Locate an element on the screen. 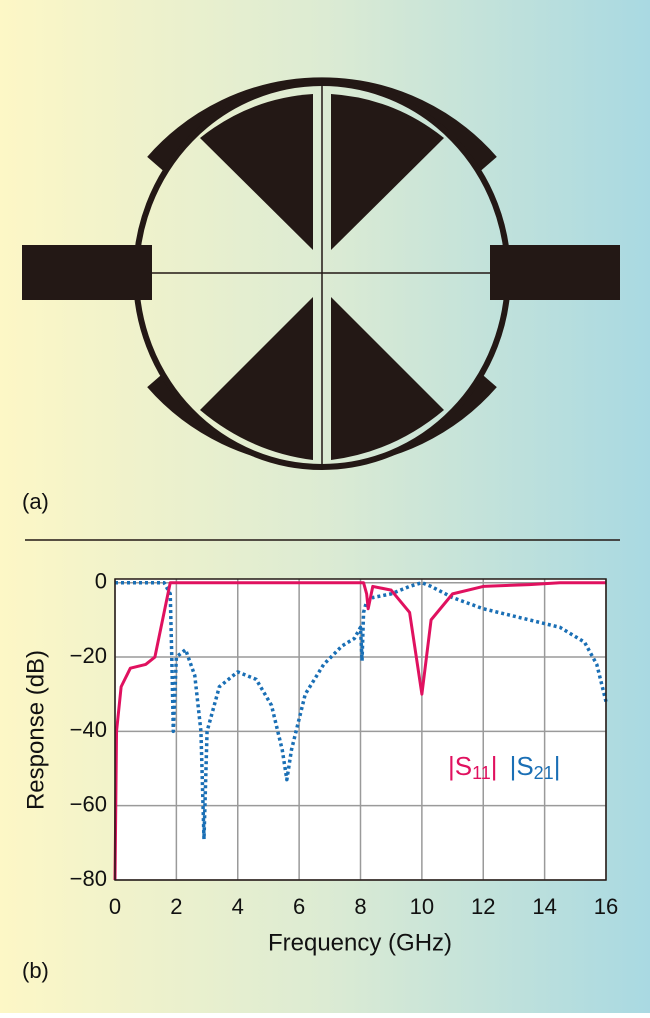 The height and width of the screenshot is (1018, 650). legend-entry: |S21| is located at coordinates (535, 767).